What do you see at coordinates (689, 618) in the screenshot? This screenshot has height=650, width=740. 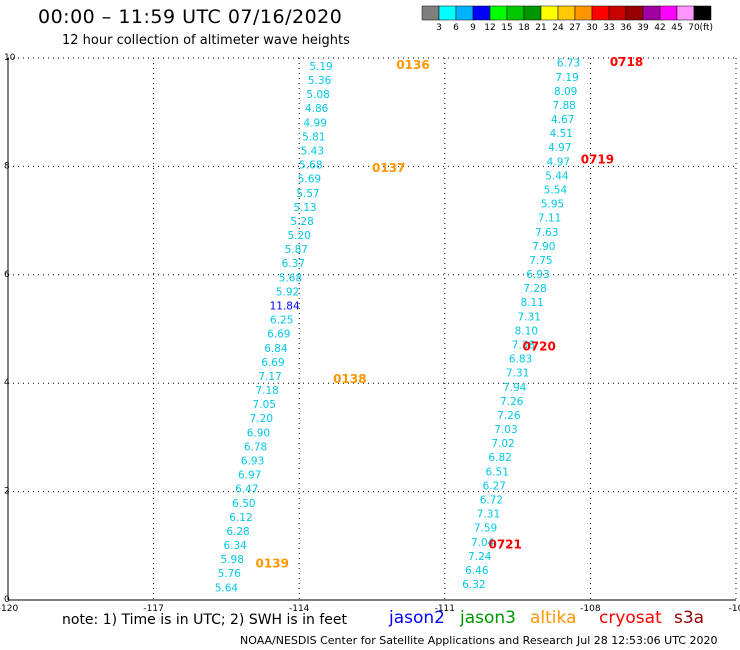 I see `legend-entry-s3a: s3a` at bounding box center [689, 618].